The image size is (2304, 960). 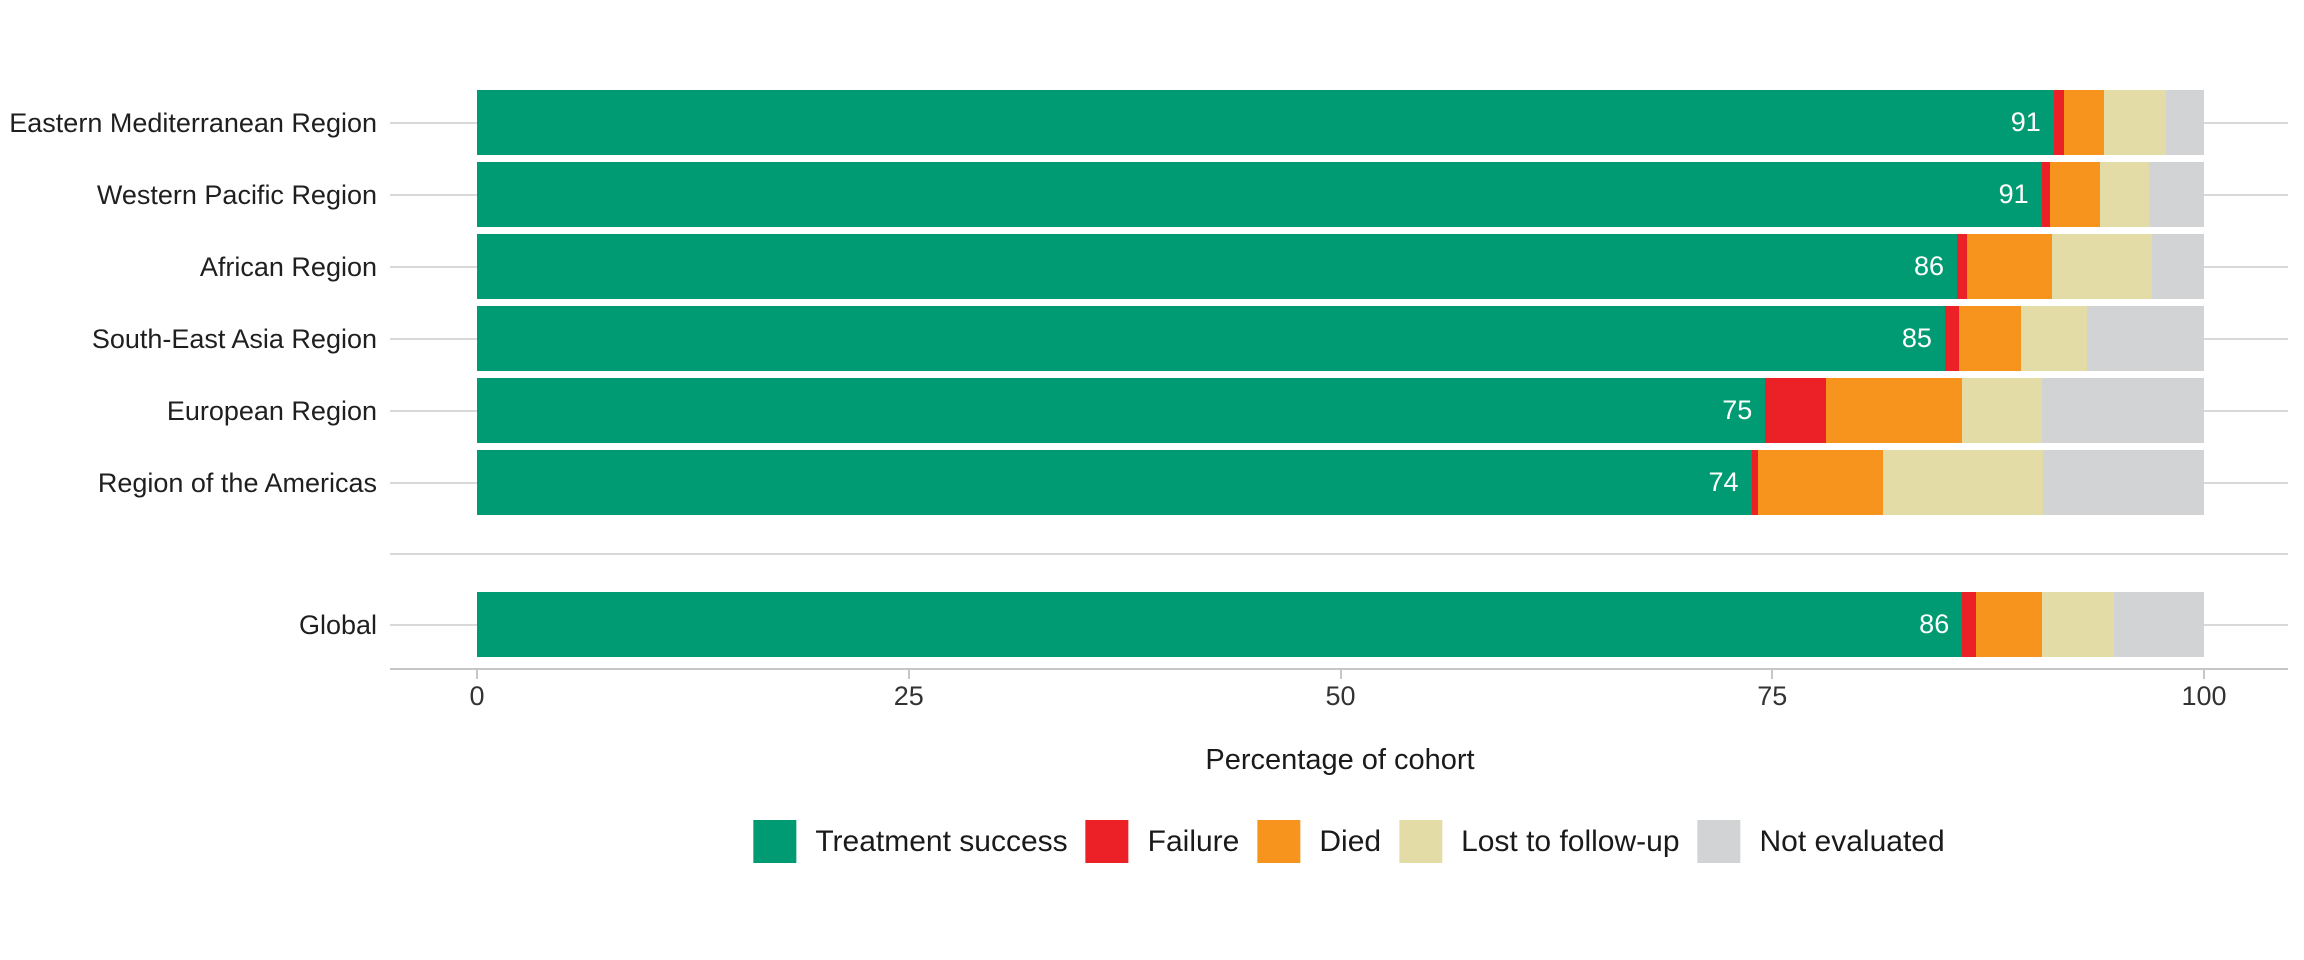 What do you see at coordinates (237, 482) in the screenshot?
I see `category-label: Region of the Americas` at bounding box center [237, 482].